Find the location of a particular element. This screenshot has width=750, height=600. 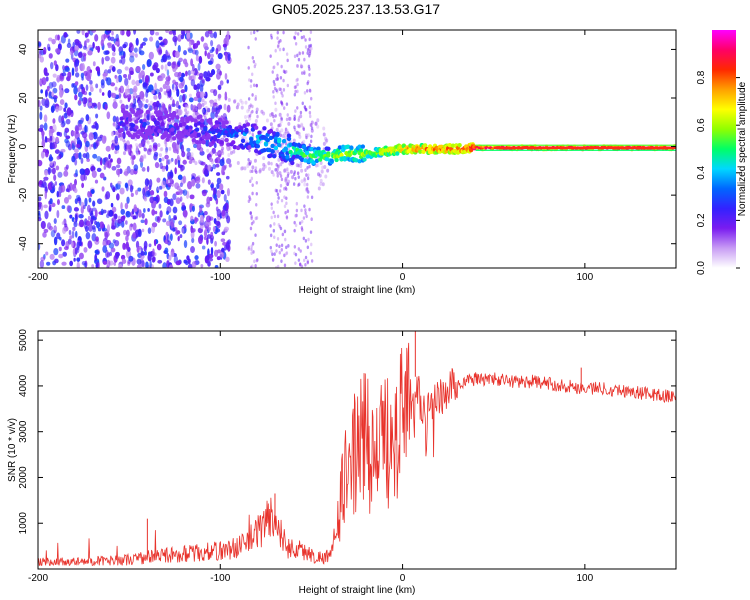

snr-y-tick-label: 3000 is located at coordinates (23, 431).